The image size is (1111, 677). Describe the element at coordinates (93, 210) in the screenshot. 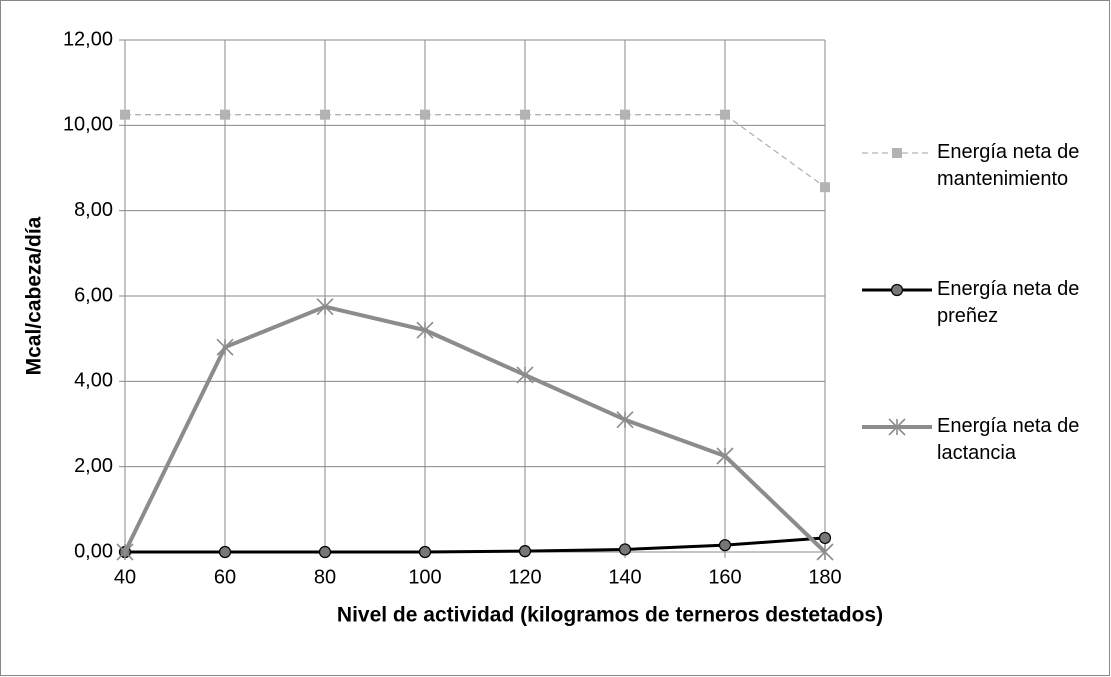

I see `y-tick-label: 8,00` at that location.